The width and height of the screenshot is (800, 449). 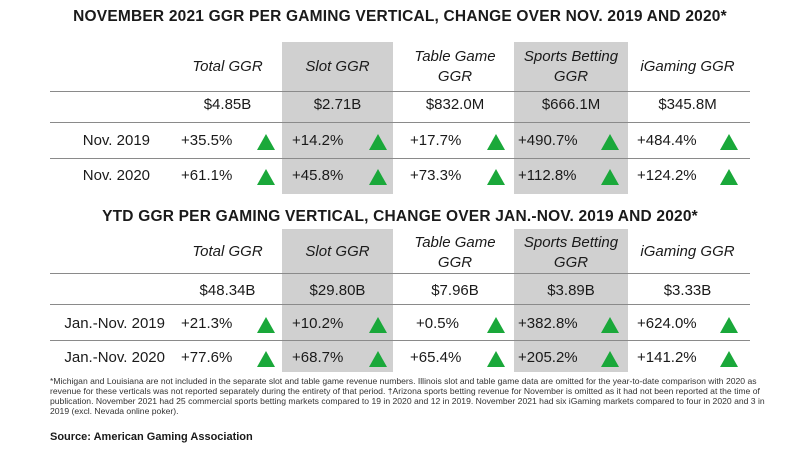 What do you see at coordinates (571, 290) in the screenshot?
I see `total-value: $3.89B` at bounding box center [571, 290].